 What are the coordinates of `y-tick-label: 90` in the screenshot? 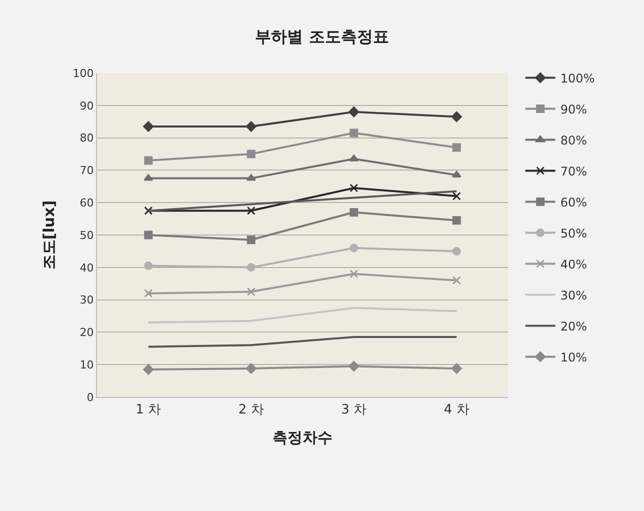 It's located at (87, 105).